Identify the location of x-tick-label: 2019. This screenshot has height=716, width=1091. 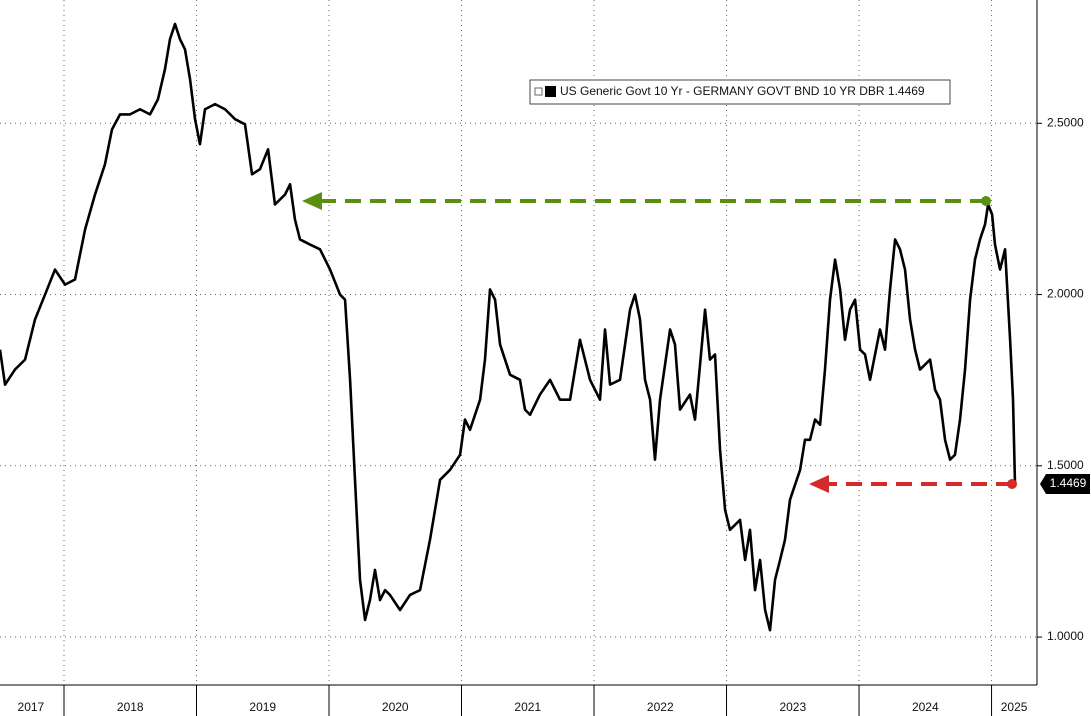
(262, 707).